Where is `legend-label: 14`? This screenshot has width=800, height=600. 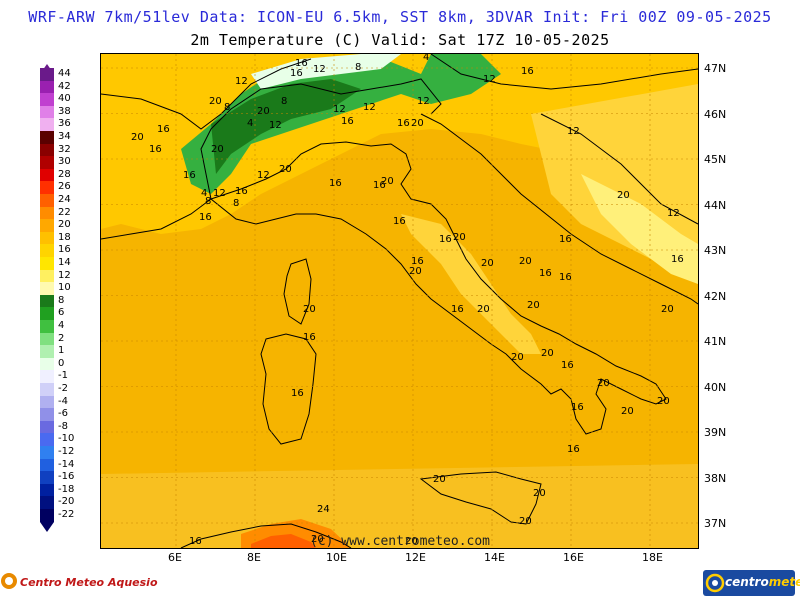
legend-label: 14 is located at coordinates (64, 262).